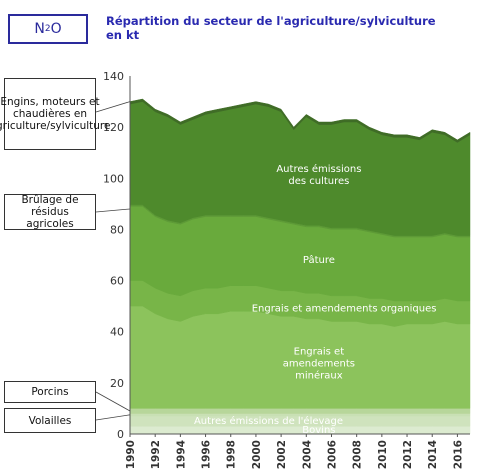  What do you see at coordinates (344, 309) in the screenshot?
I see `series-label: Engrais et amendements organiques` at bounding box center [344, 309].